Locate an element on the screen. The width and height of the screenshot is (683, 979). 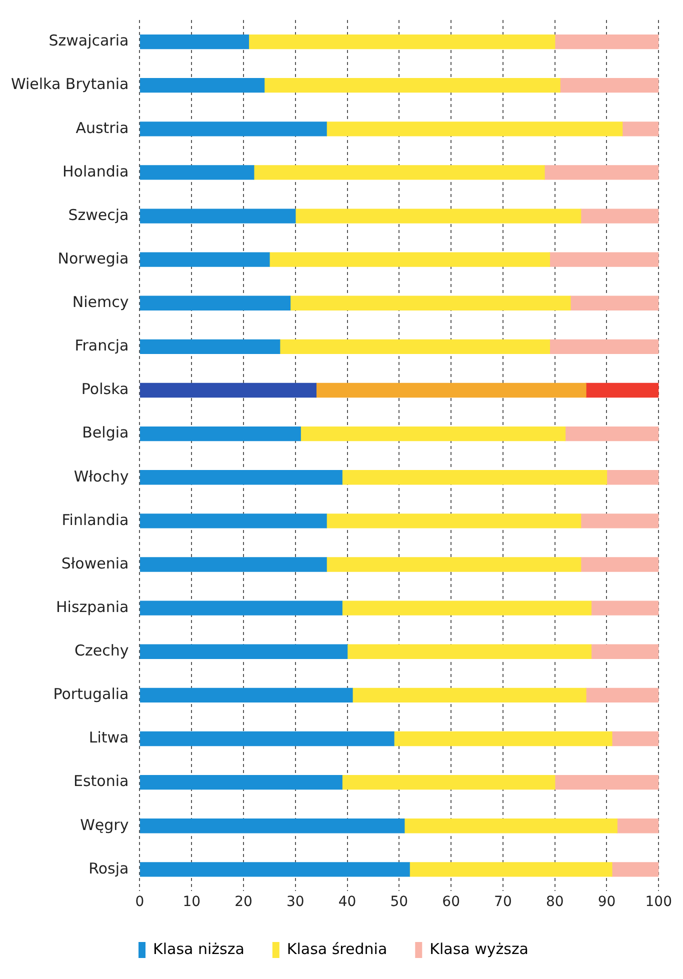
legend-label: Klasa niższa is located at coordinates (198, 949).